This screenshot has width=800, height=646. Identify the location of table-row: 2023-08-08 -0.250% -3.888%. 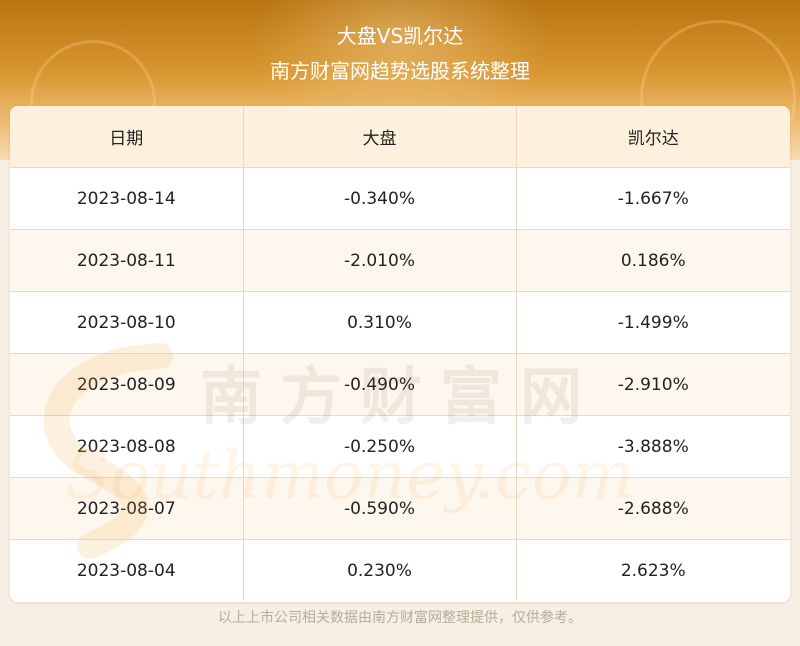
(400, 446).